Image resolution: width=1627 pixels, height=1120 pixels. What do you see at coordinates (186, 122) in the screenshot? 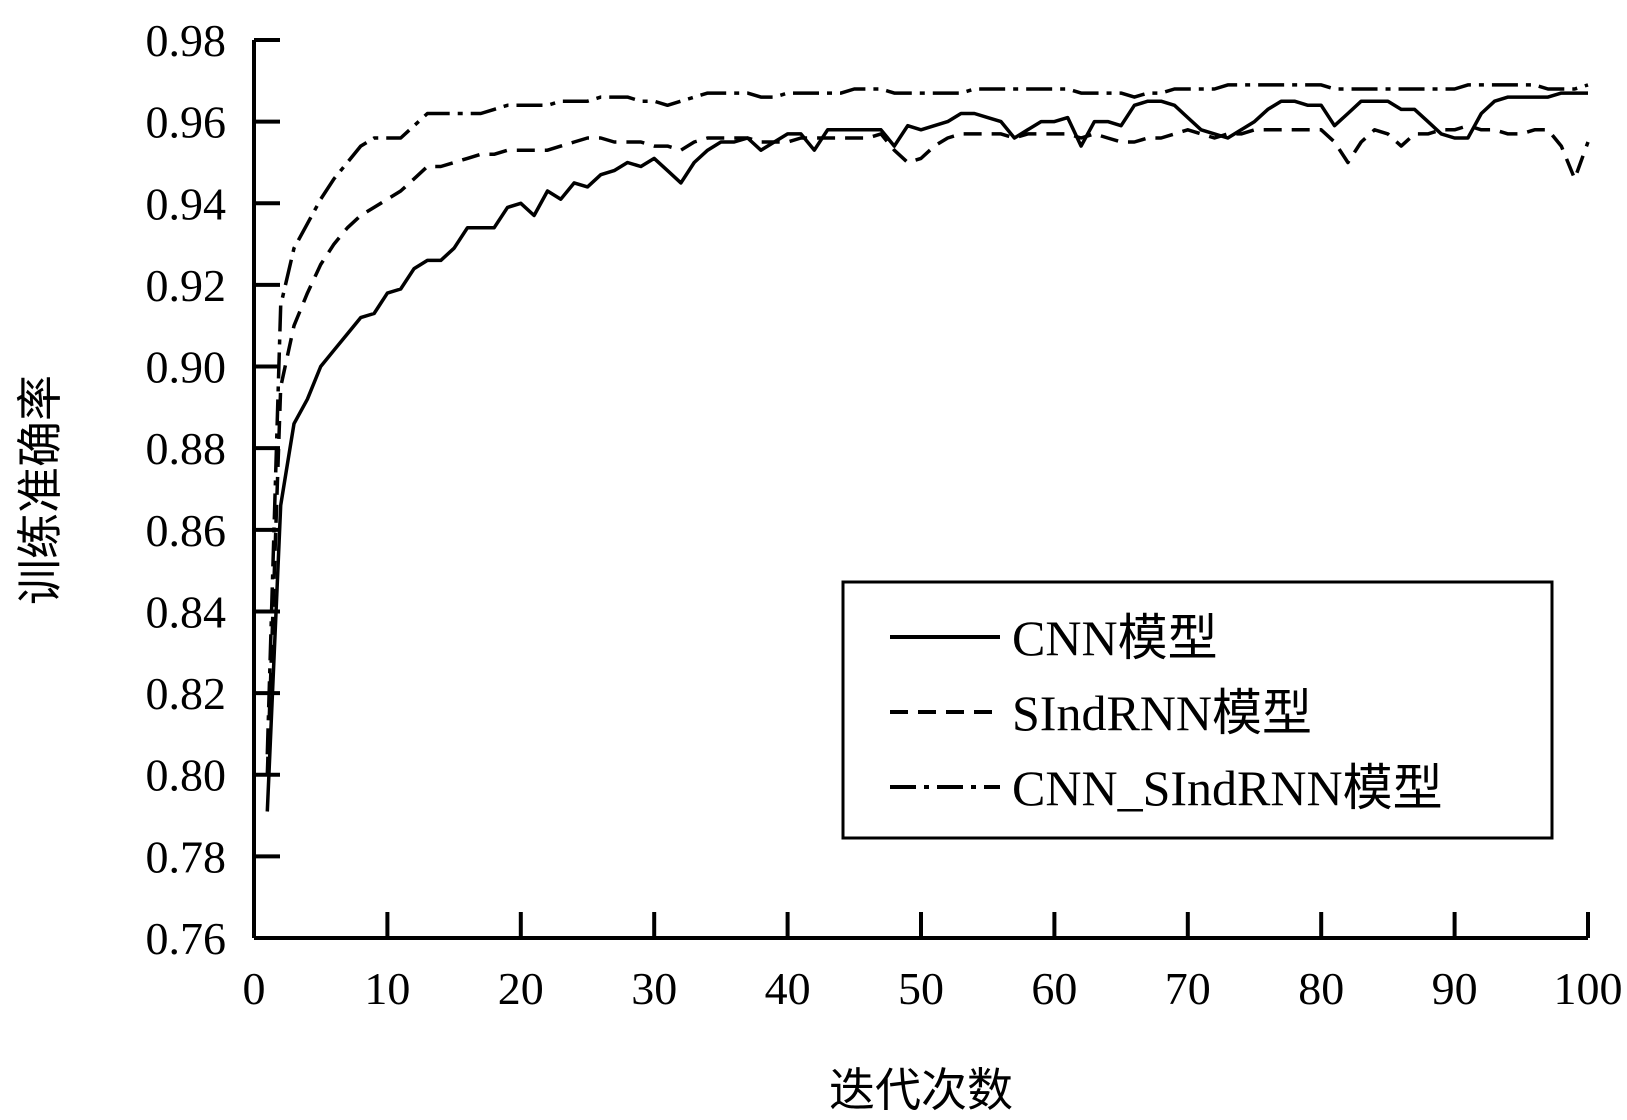
I see `y-tick-label: 0.96` at bounding box center [186, 122].